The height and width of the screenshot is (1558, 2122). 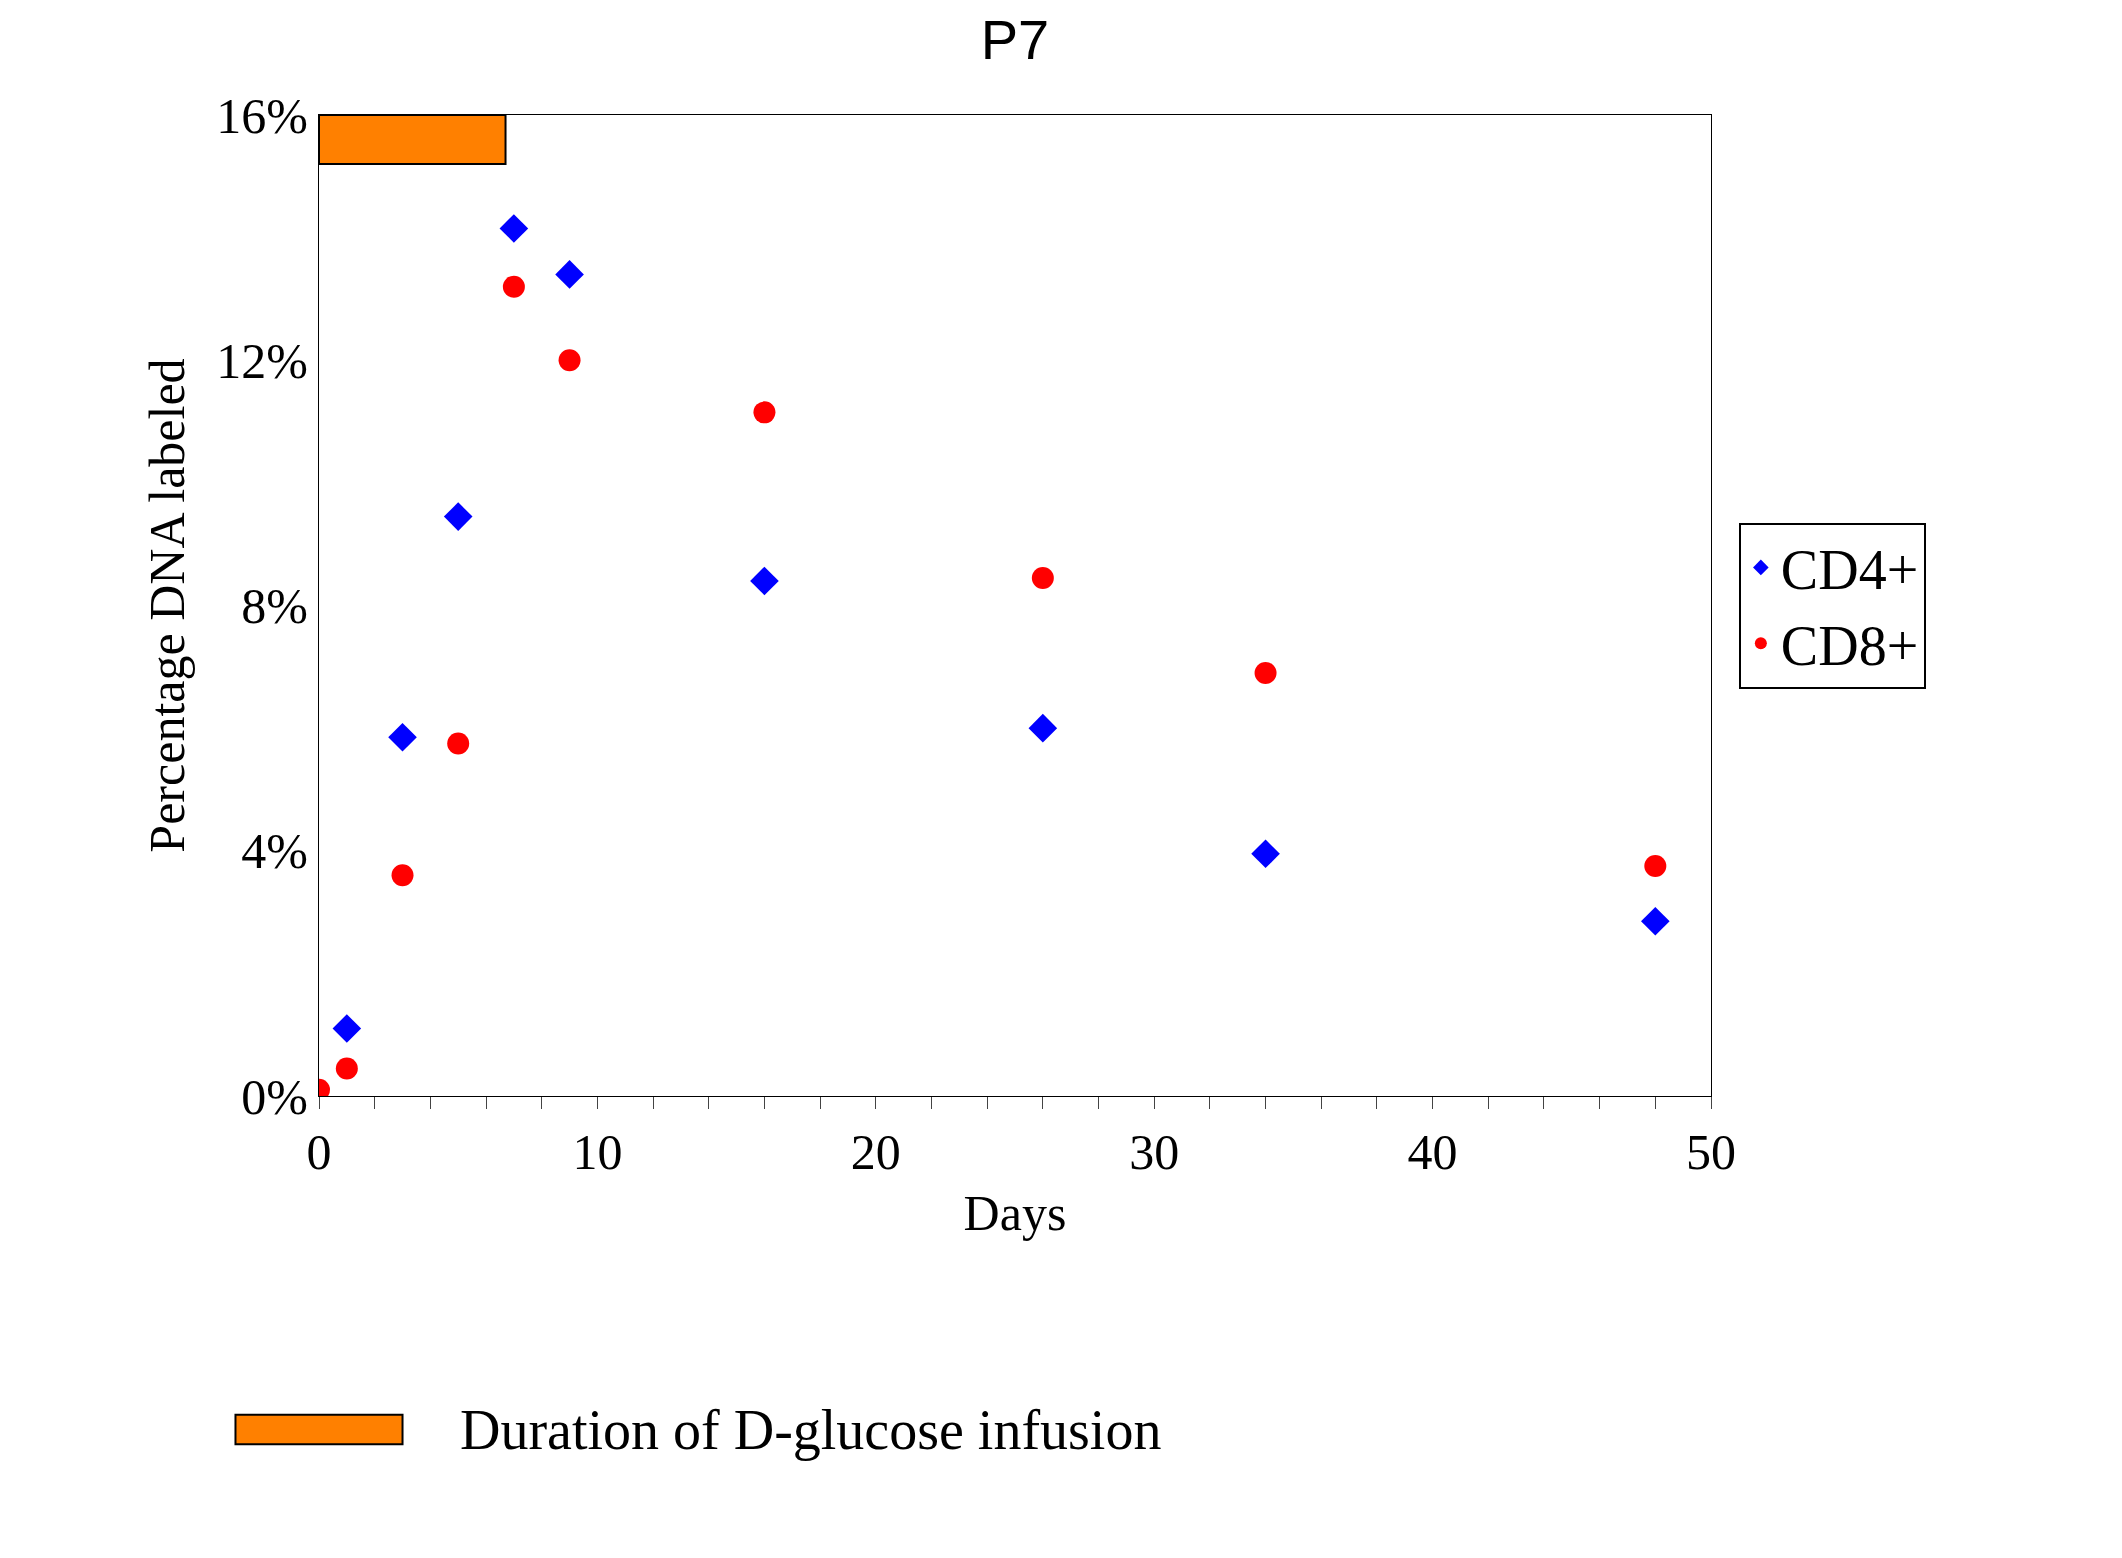 What do you see at coordinates (597, 1152) in the screenshot?
I see `x-tick-label: 10` at bounding box center [597, 1152].